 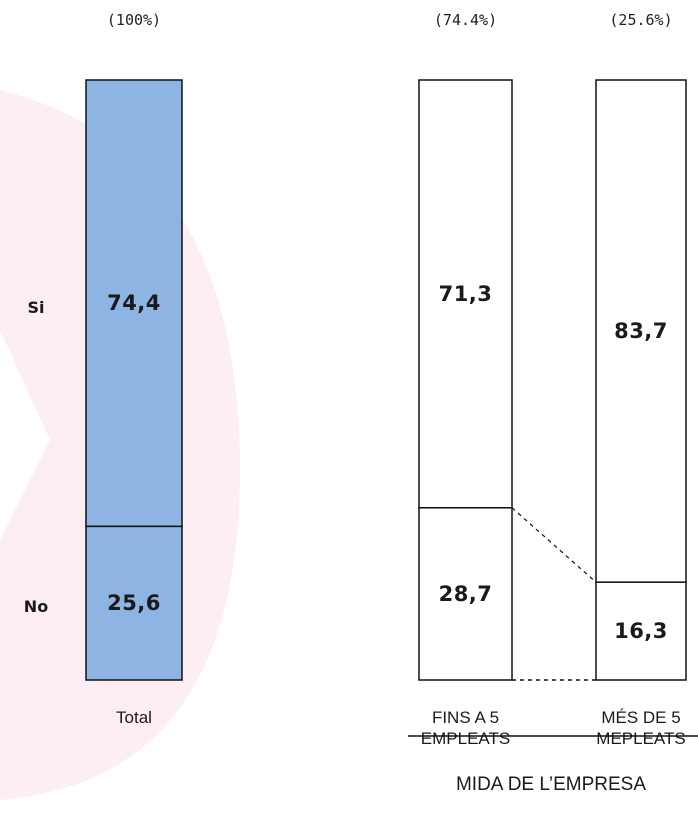 What do you see at coordinates (554, 545) in the screenshot?
I see `connector-split` at bounding box center [554, 545].